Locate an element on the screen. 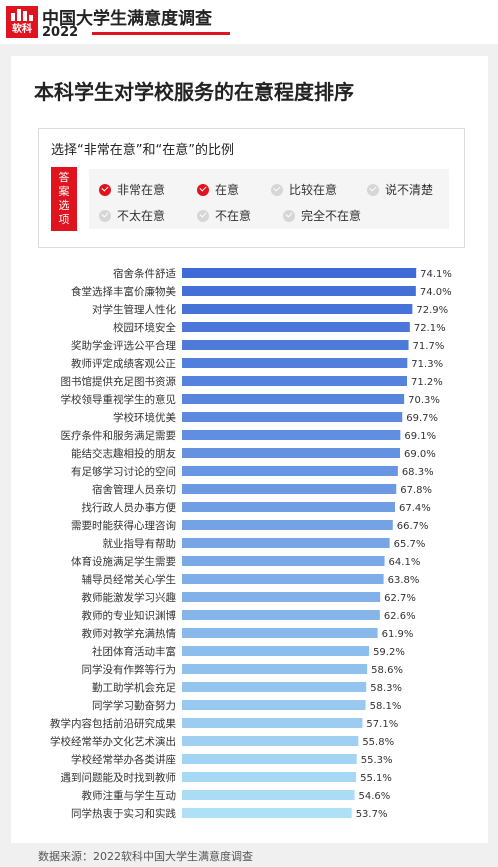 This screenshot has width=498, height=867. value-label: 58.3% is located at coordinates (386, 688).